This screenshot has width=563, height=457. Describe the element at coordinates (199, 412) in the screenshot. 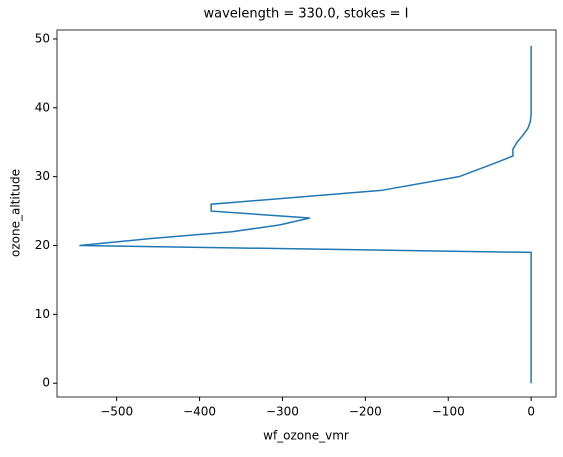

I see `x-tick-label: −400` at that location.